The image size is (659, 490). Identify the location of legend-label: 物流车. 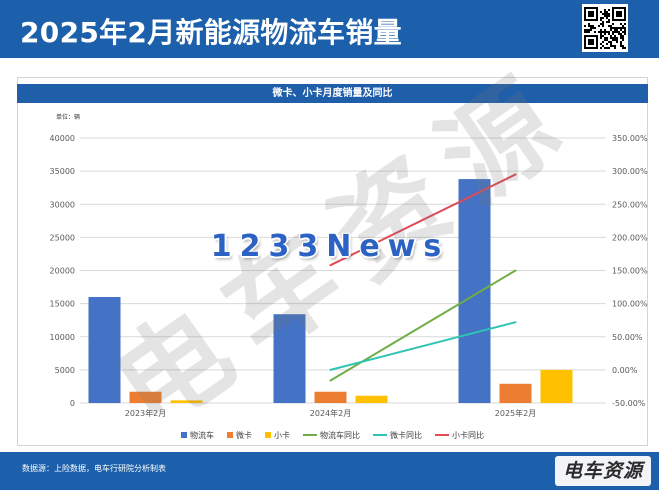
(202, 435).